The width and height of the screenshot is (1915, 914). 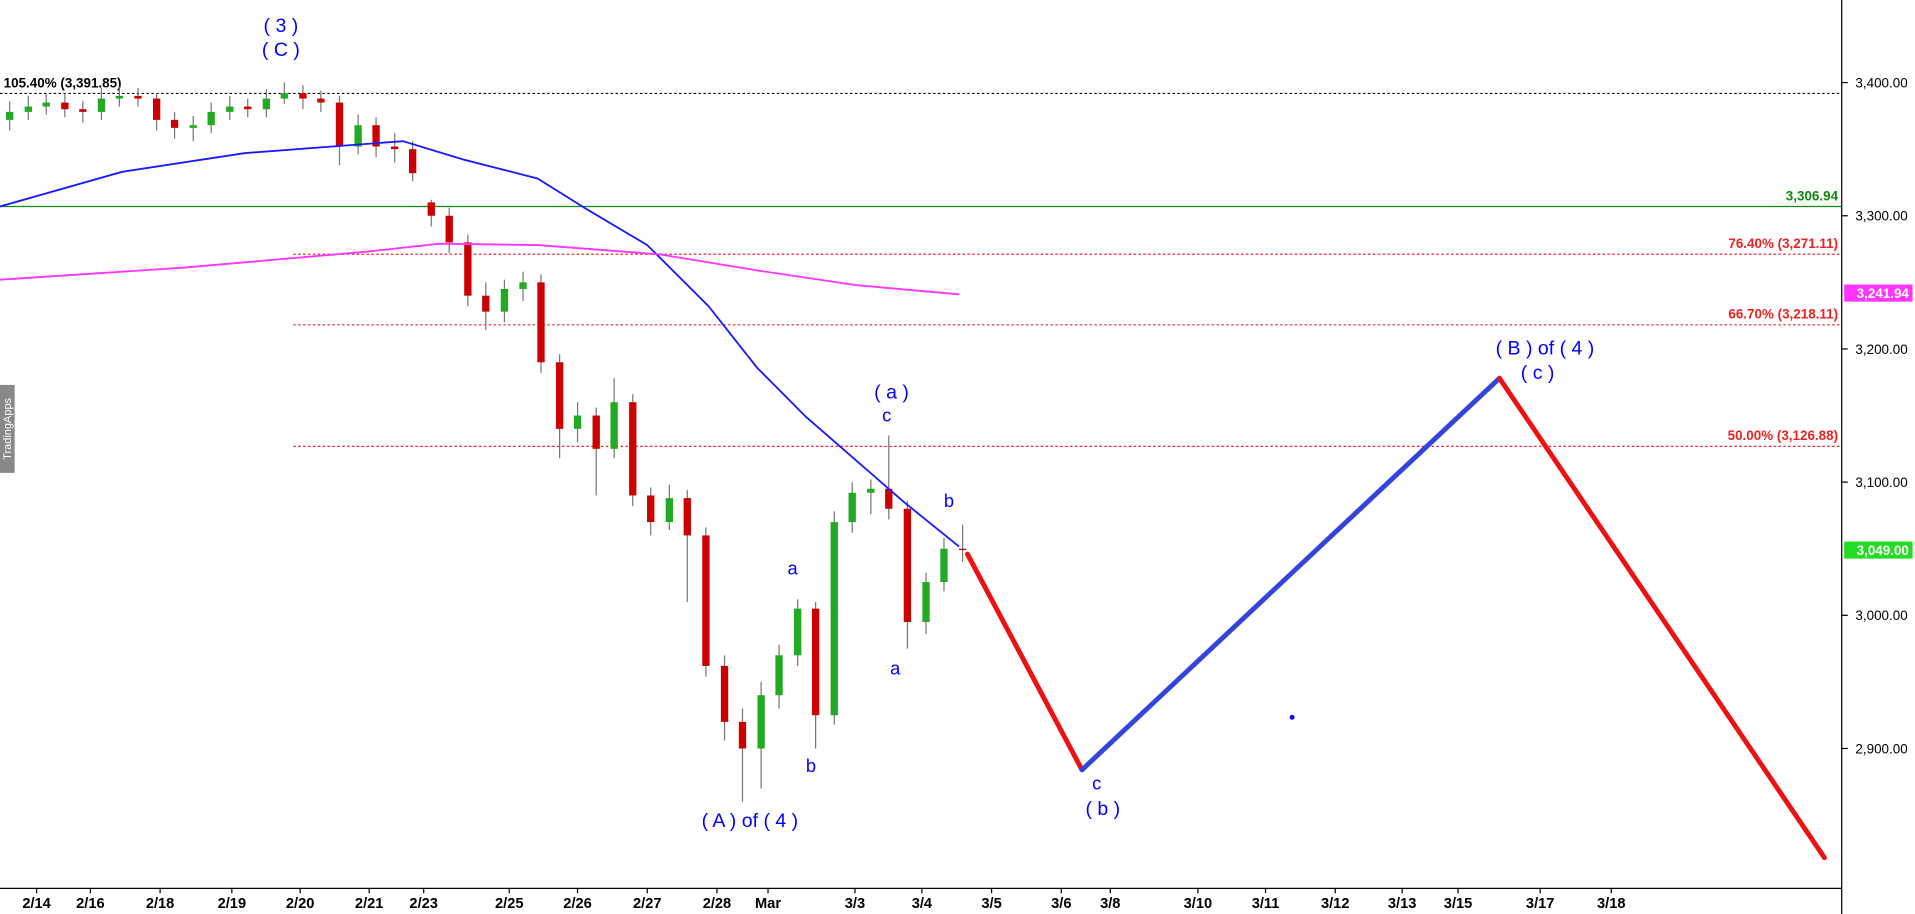 What do you see at coordinates (855, 904) in the screenshot?
I see `x-tick-label: 3/3` at bounding box center [855, 904].